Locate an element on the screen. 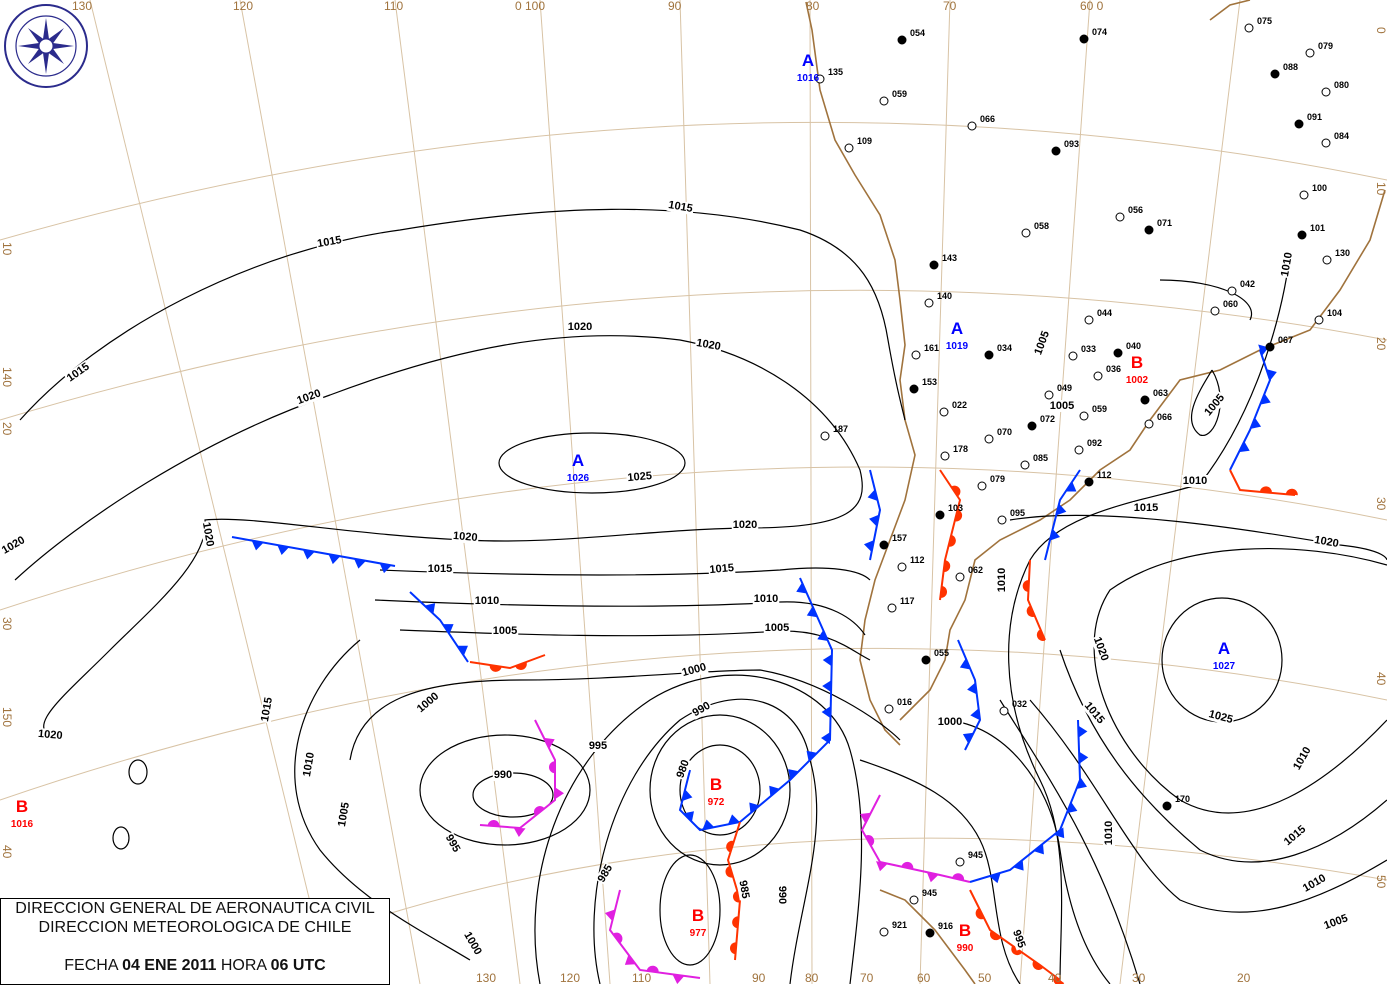 This screenshot has height=985, width=1387. center-value: 977 is located at coordinates (698, 933).